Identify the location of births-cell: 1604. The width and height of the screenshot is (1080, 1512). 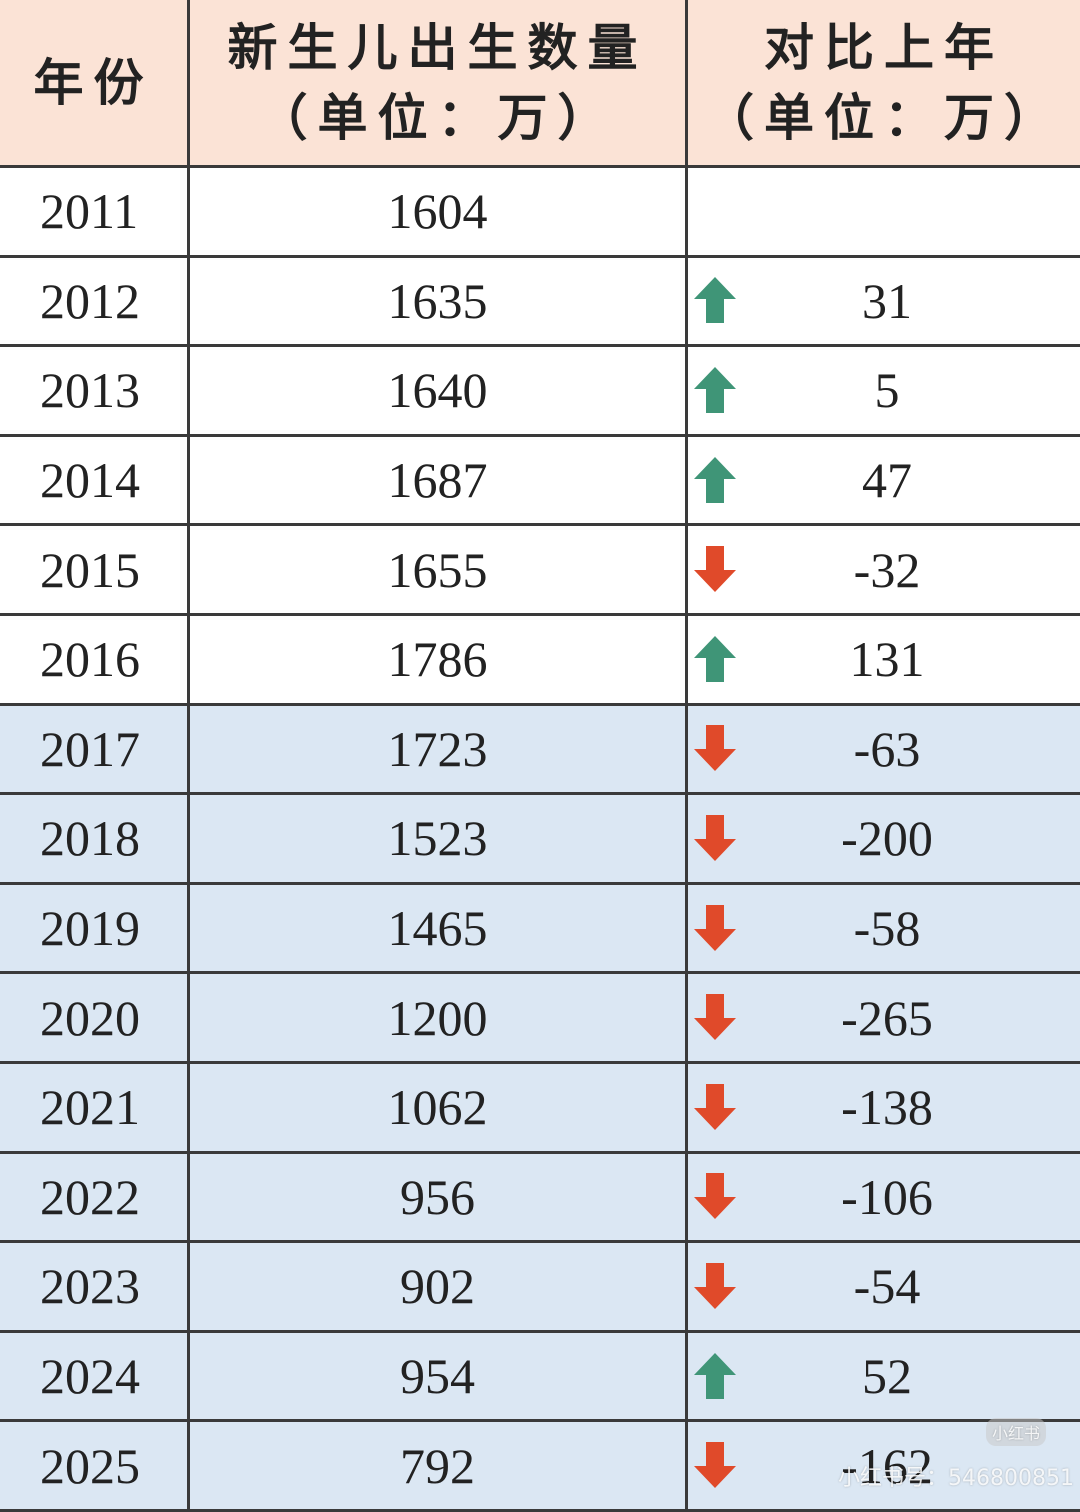
(439, 213).